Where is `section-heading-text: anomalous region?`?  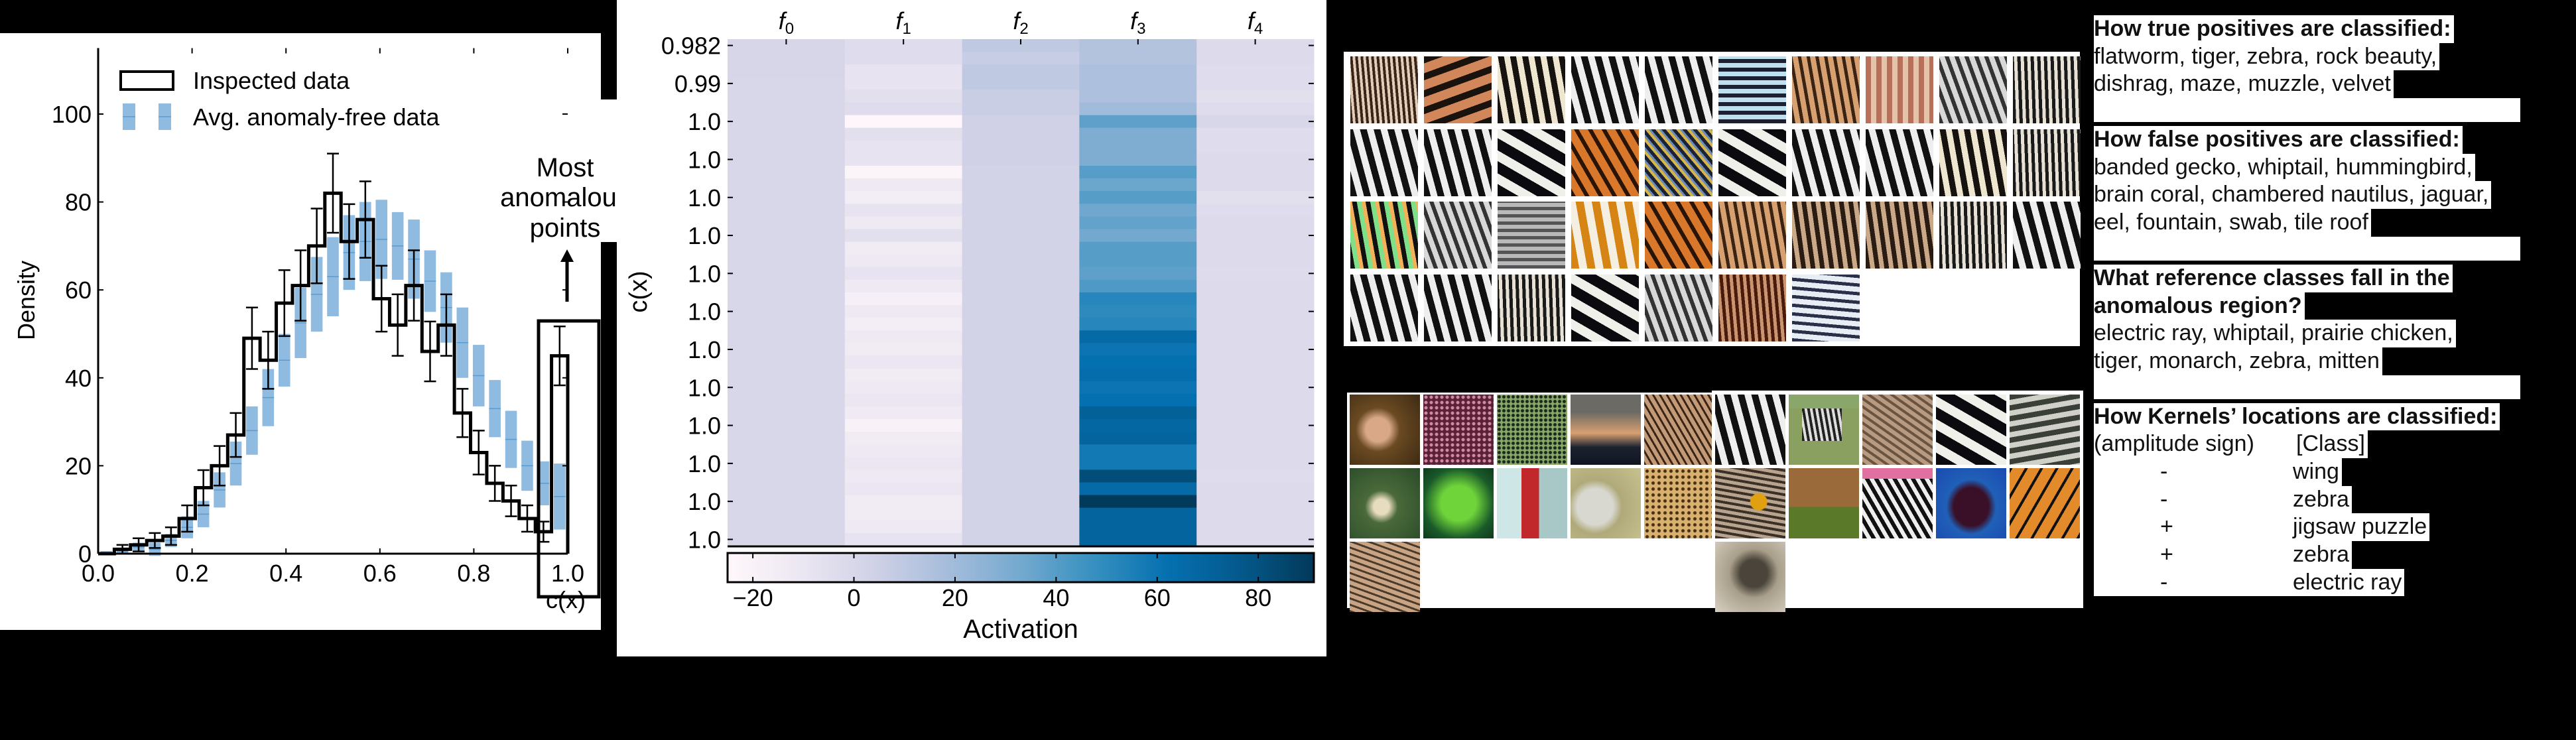 section-heading-text: anomalous region? is located at coordinates (2200, 306).